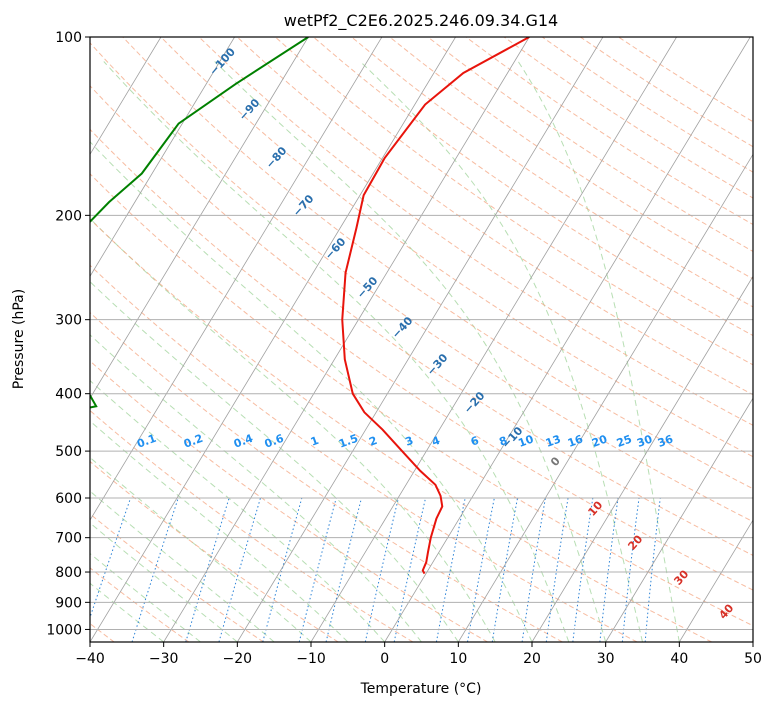 The image size is (775, 708). I want to click on x-tick-label: −10, so click(311, 659).